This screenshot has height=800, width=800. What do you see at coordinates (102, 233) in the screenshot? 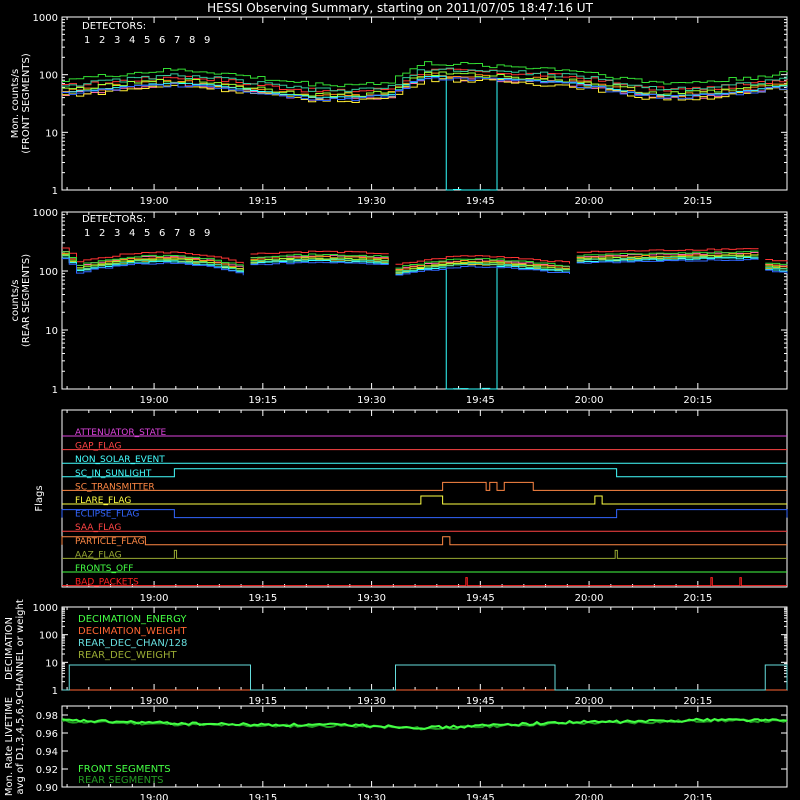
I see `detector-number: 2` at bounding box center [102, 233].